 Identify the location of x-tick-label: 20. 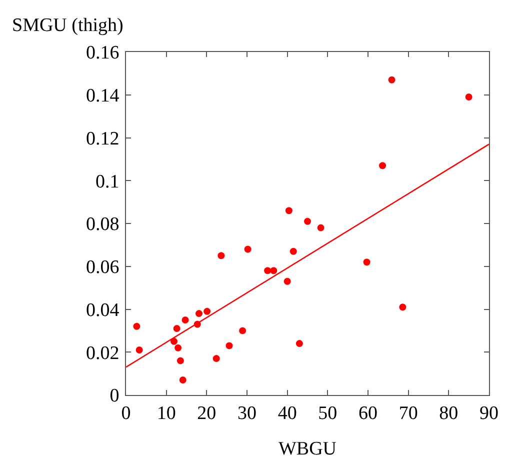
(206, 413).